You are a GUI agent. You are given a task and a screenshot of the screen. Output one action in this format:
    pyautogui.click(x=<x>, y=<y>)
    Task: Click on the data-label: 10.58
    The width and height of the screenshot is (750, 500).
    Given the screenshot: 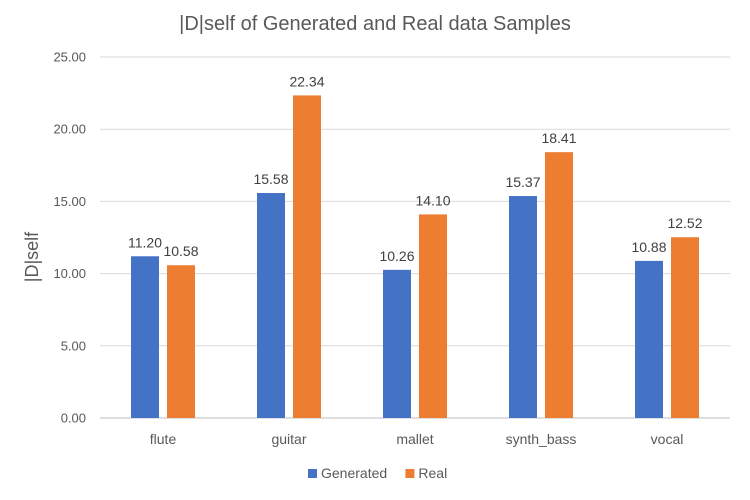 What is the action you would take?
    pyautogui.click(x=180, y=251)
    